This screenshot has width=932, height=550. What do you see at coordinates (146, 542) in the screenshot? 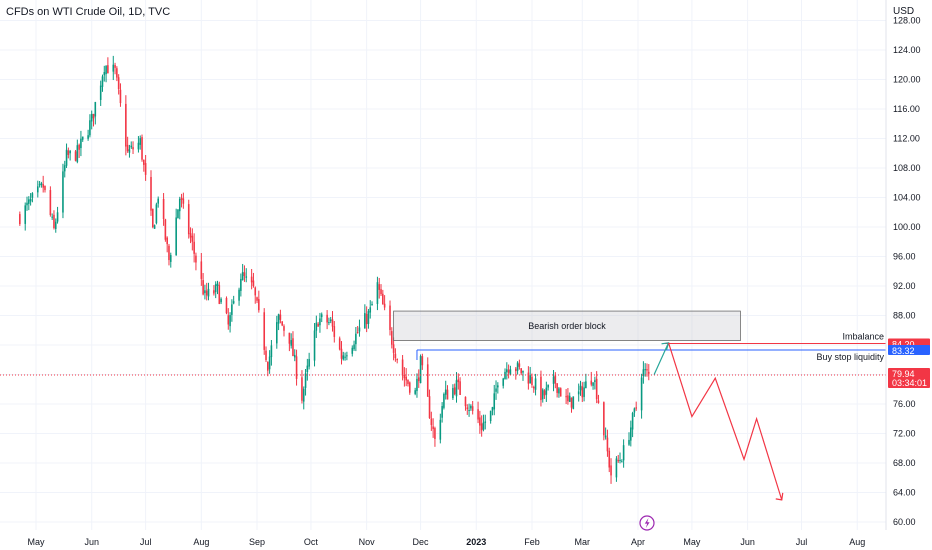
I see `time-tick-label: Jul` at bounding box center [146, 542].